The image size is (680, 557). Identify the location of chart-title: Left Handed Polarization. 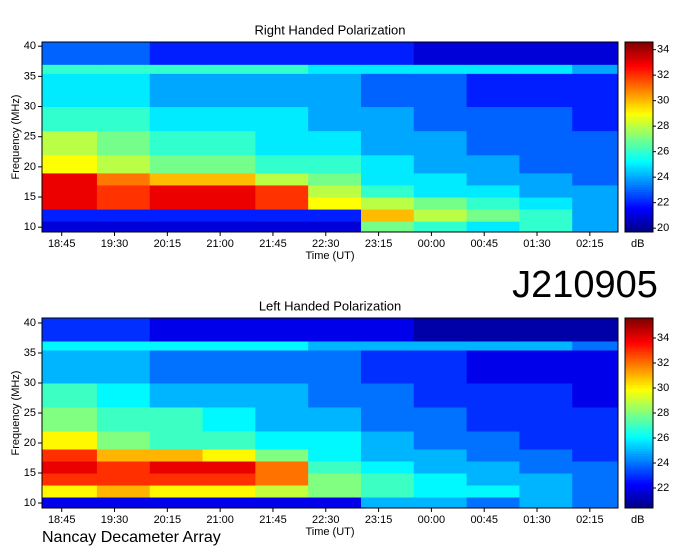
(330, 305).